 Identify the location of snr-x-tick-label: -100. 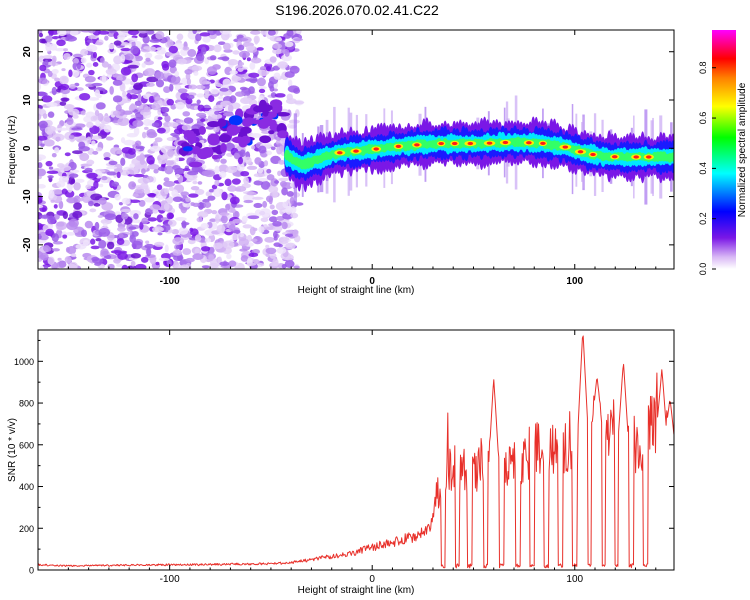
(170, 579).